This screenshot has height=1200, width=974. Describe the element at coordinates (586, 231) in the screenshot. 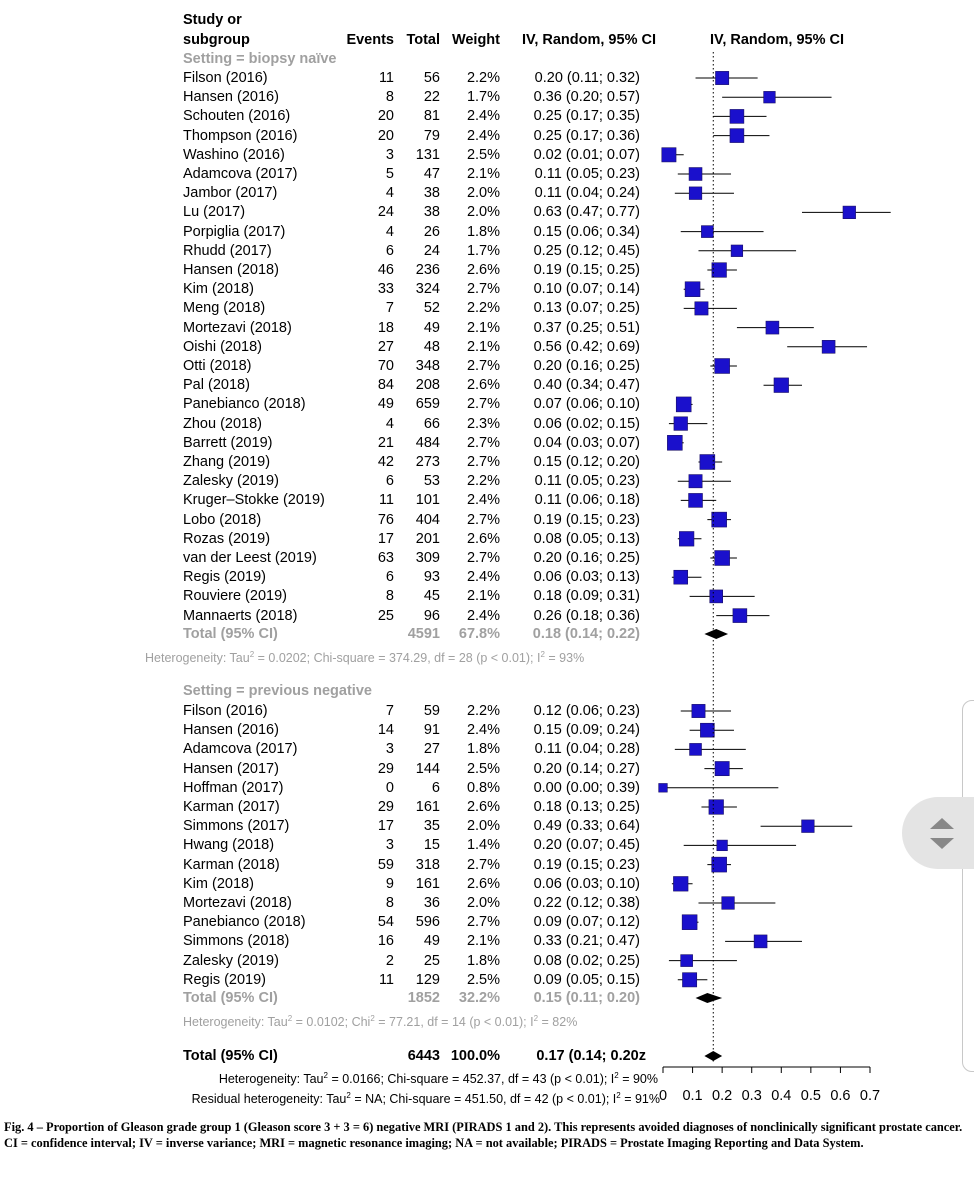

I see `study-ci: 0.15 (0.06; 0.34)` at that location.